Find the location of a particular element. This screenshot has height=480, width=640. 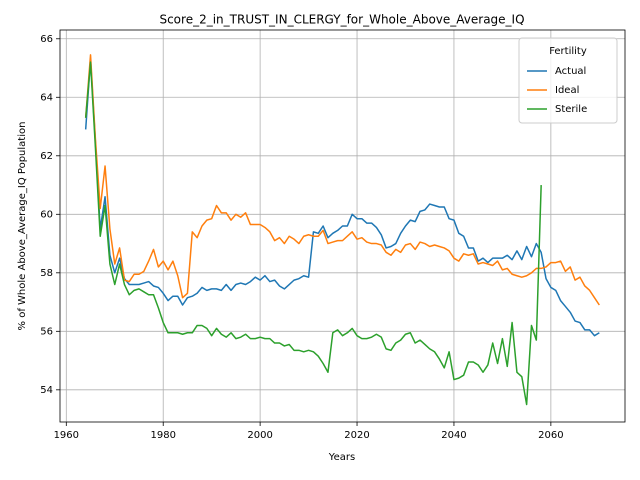

y-axis-label: % of Whole Above_Average_IQ Population is located at coordinates (22, 226).